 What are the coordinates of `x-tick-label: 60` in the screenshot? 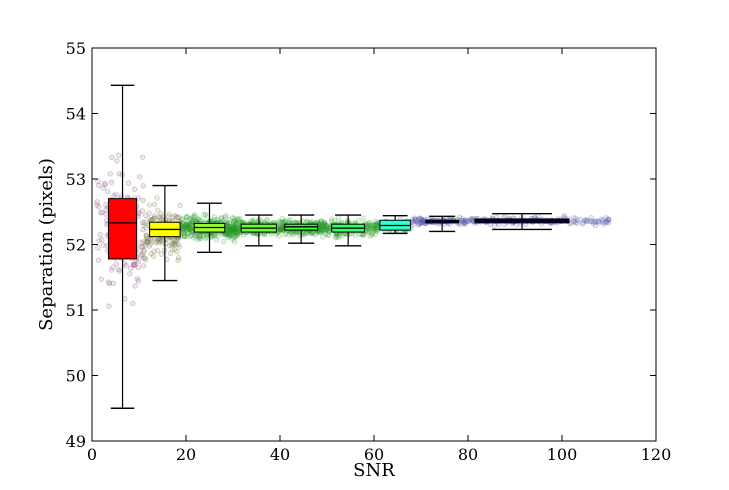 It's located at (374, 454).